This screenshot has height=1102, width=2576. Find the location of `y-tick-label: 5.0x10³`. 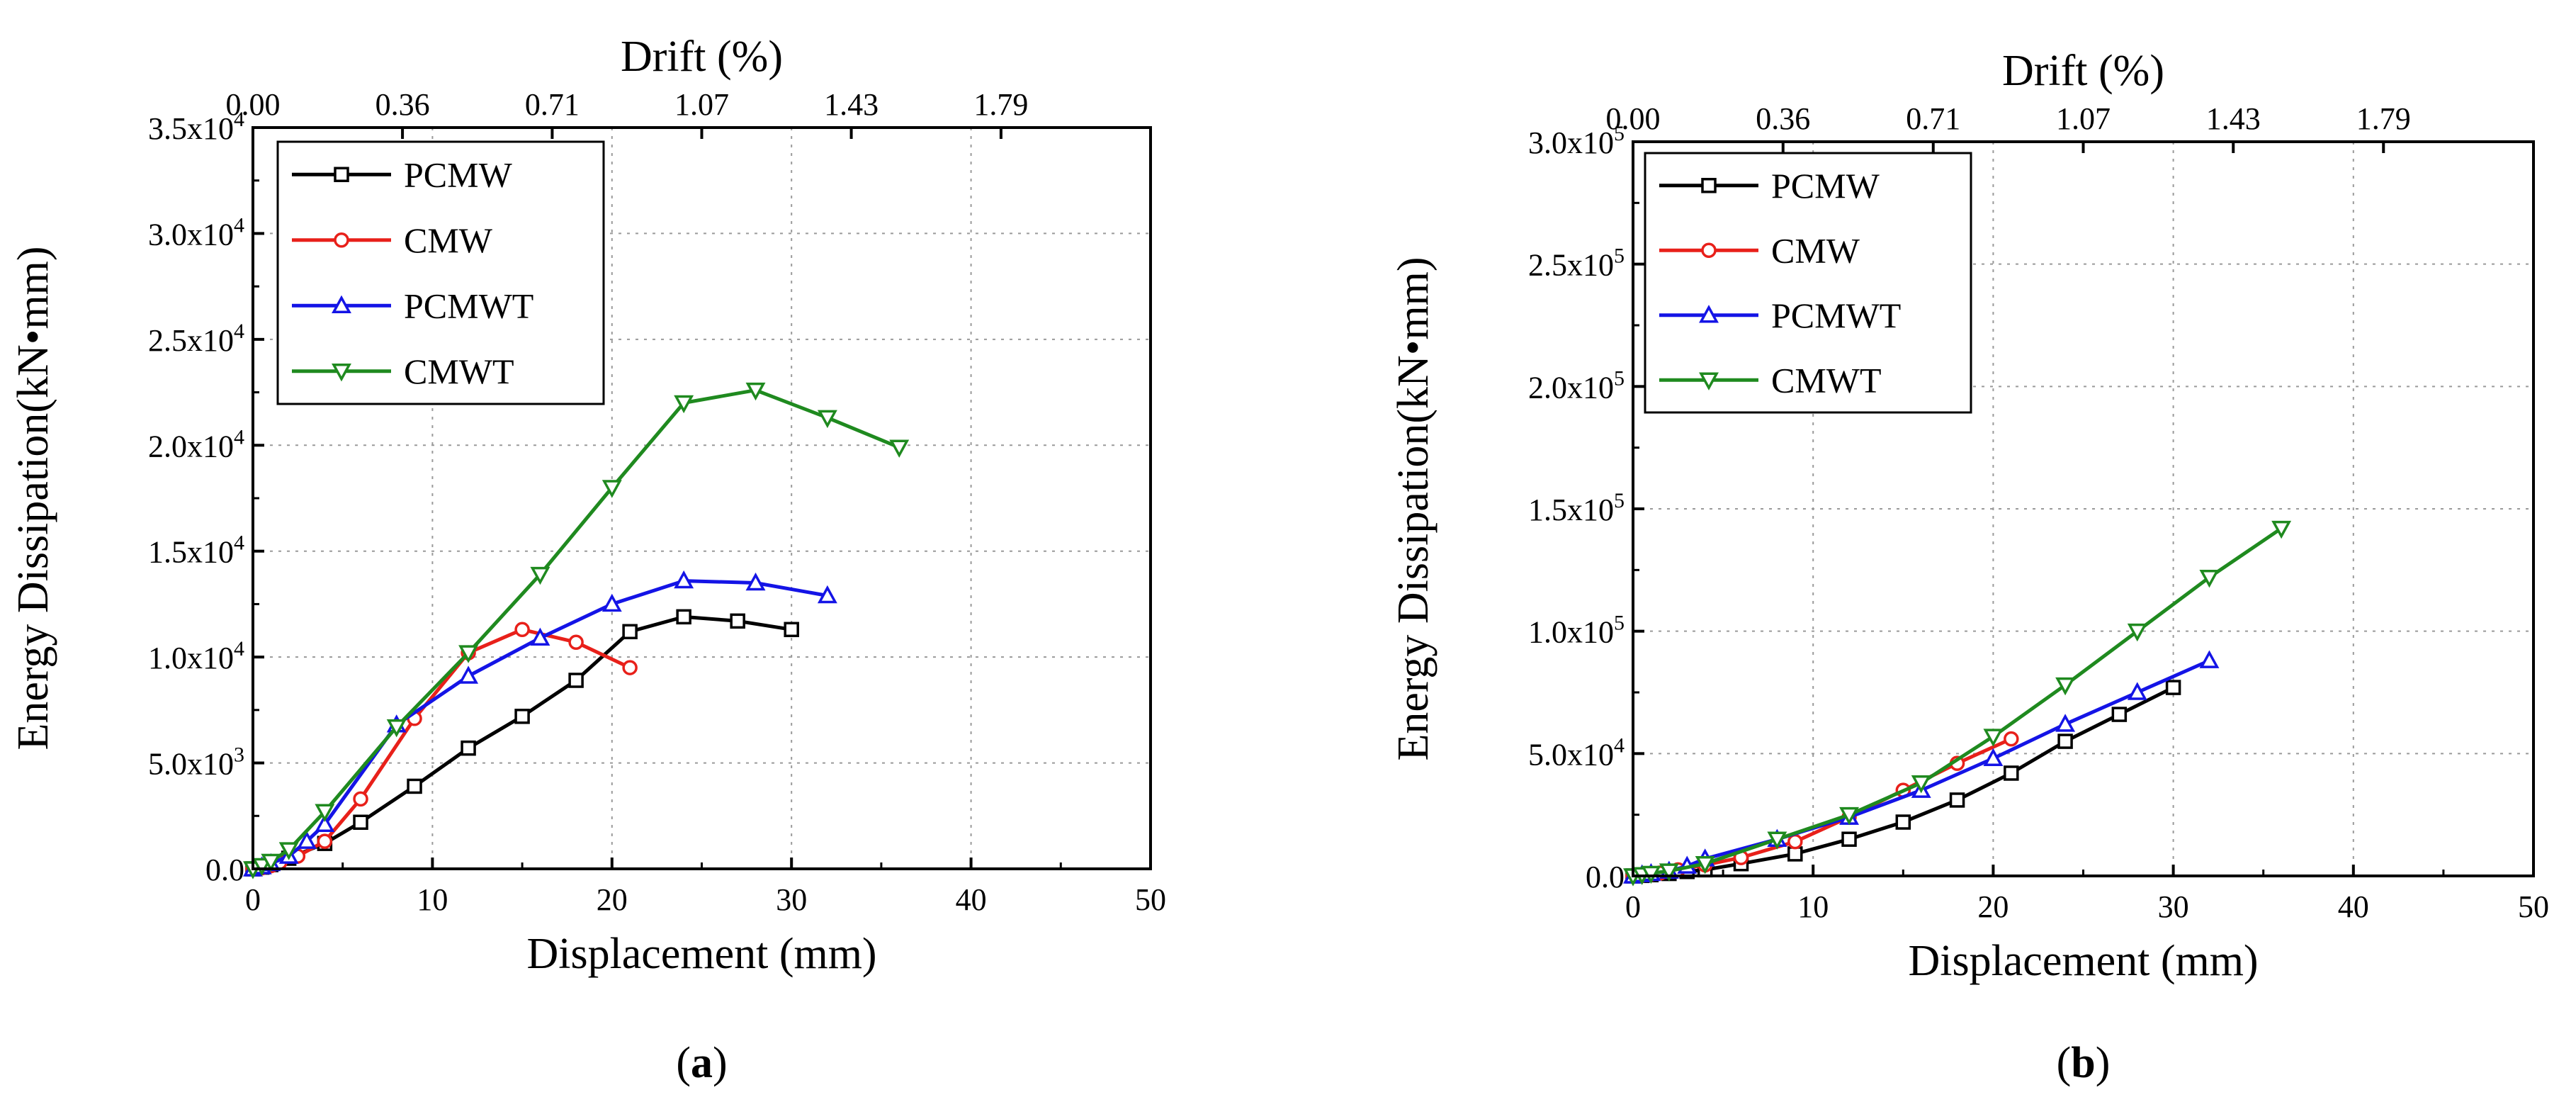

y-tick-label: 5.0x10³ is located at coordinates (196, 762).